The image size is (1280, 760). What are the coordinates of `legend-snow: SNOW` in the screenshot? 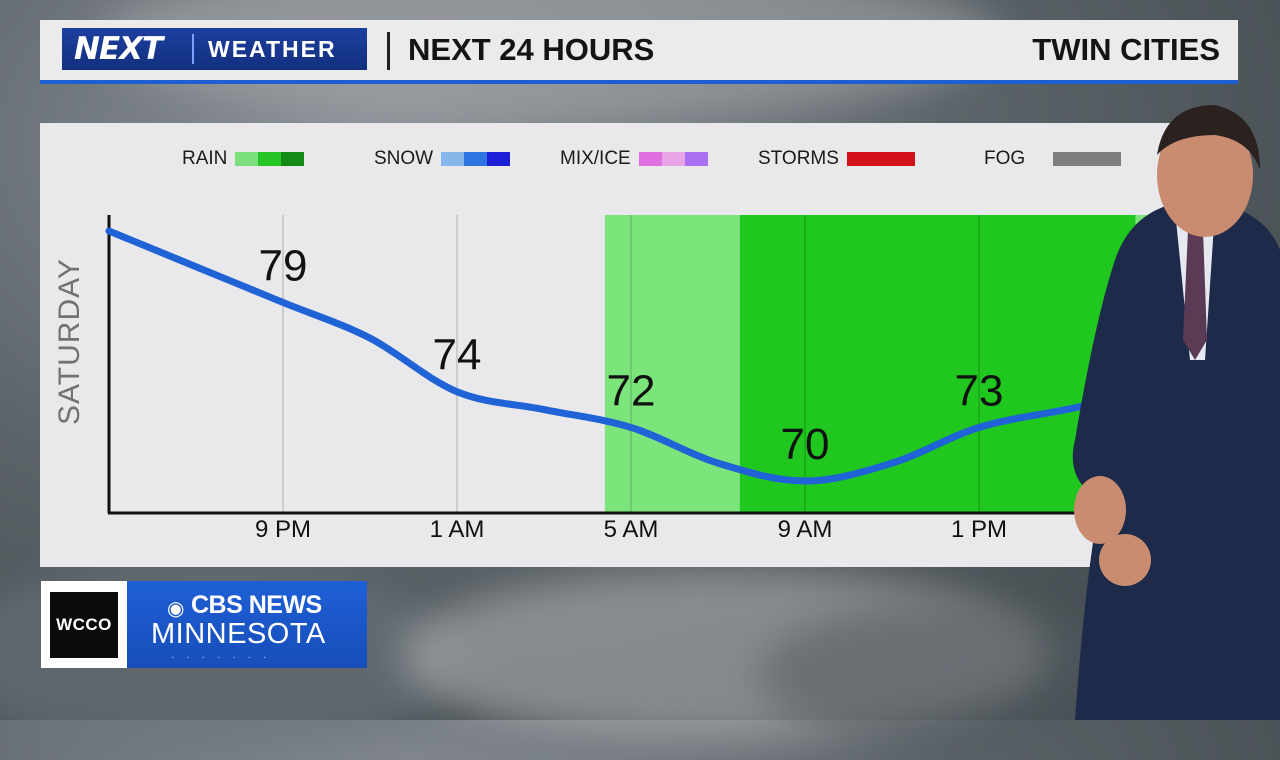 It's located at (442, 159).